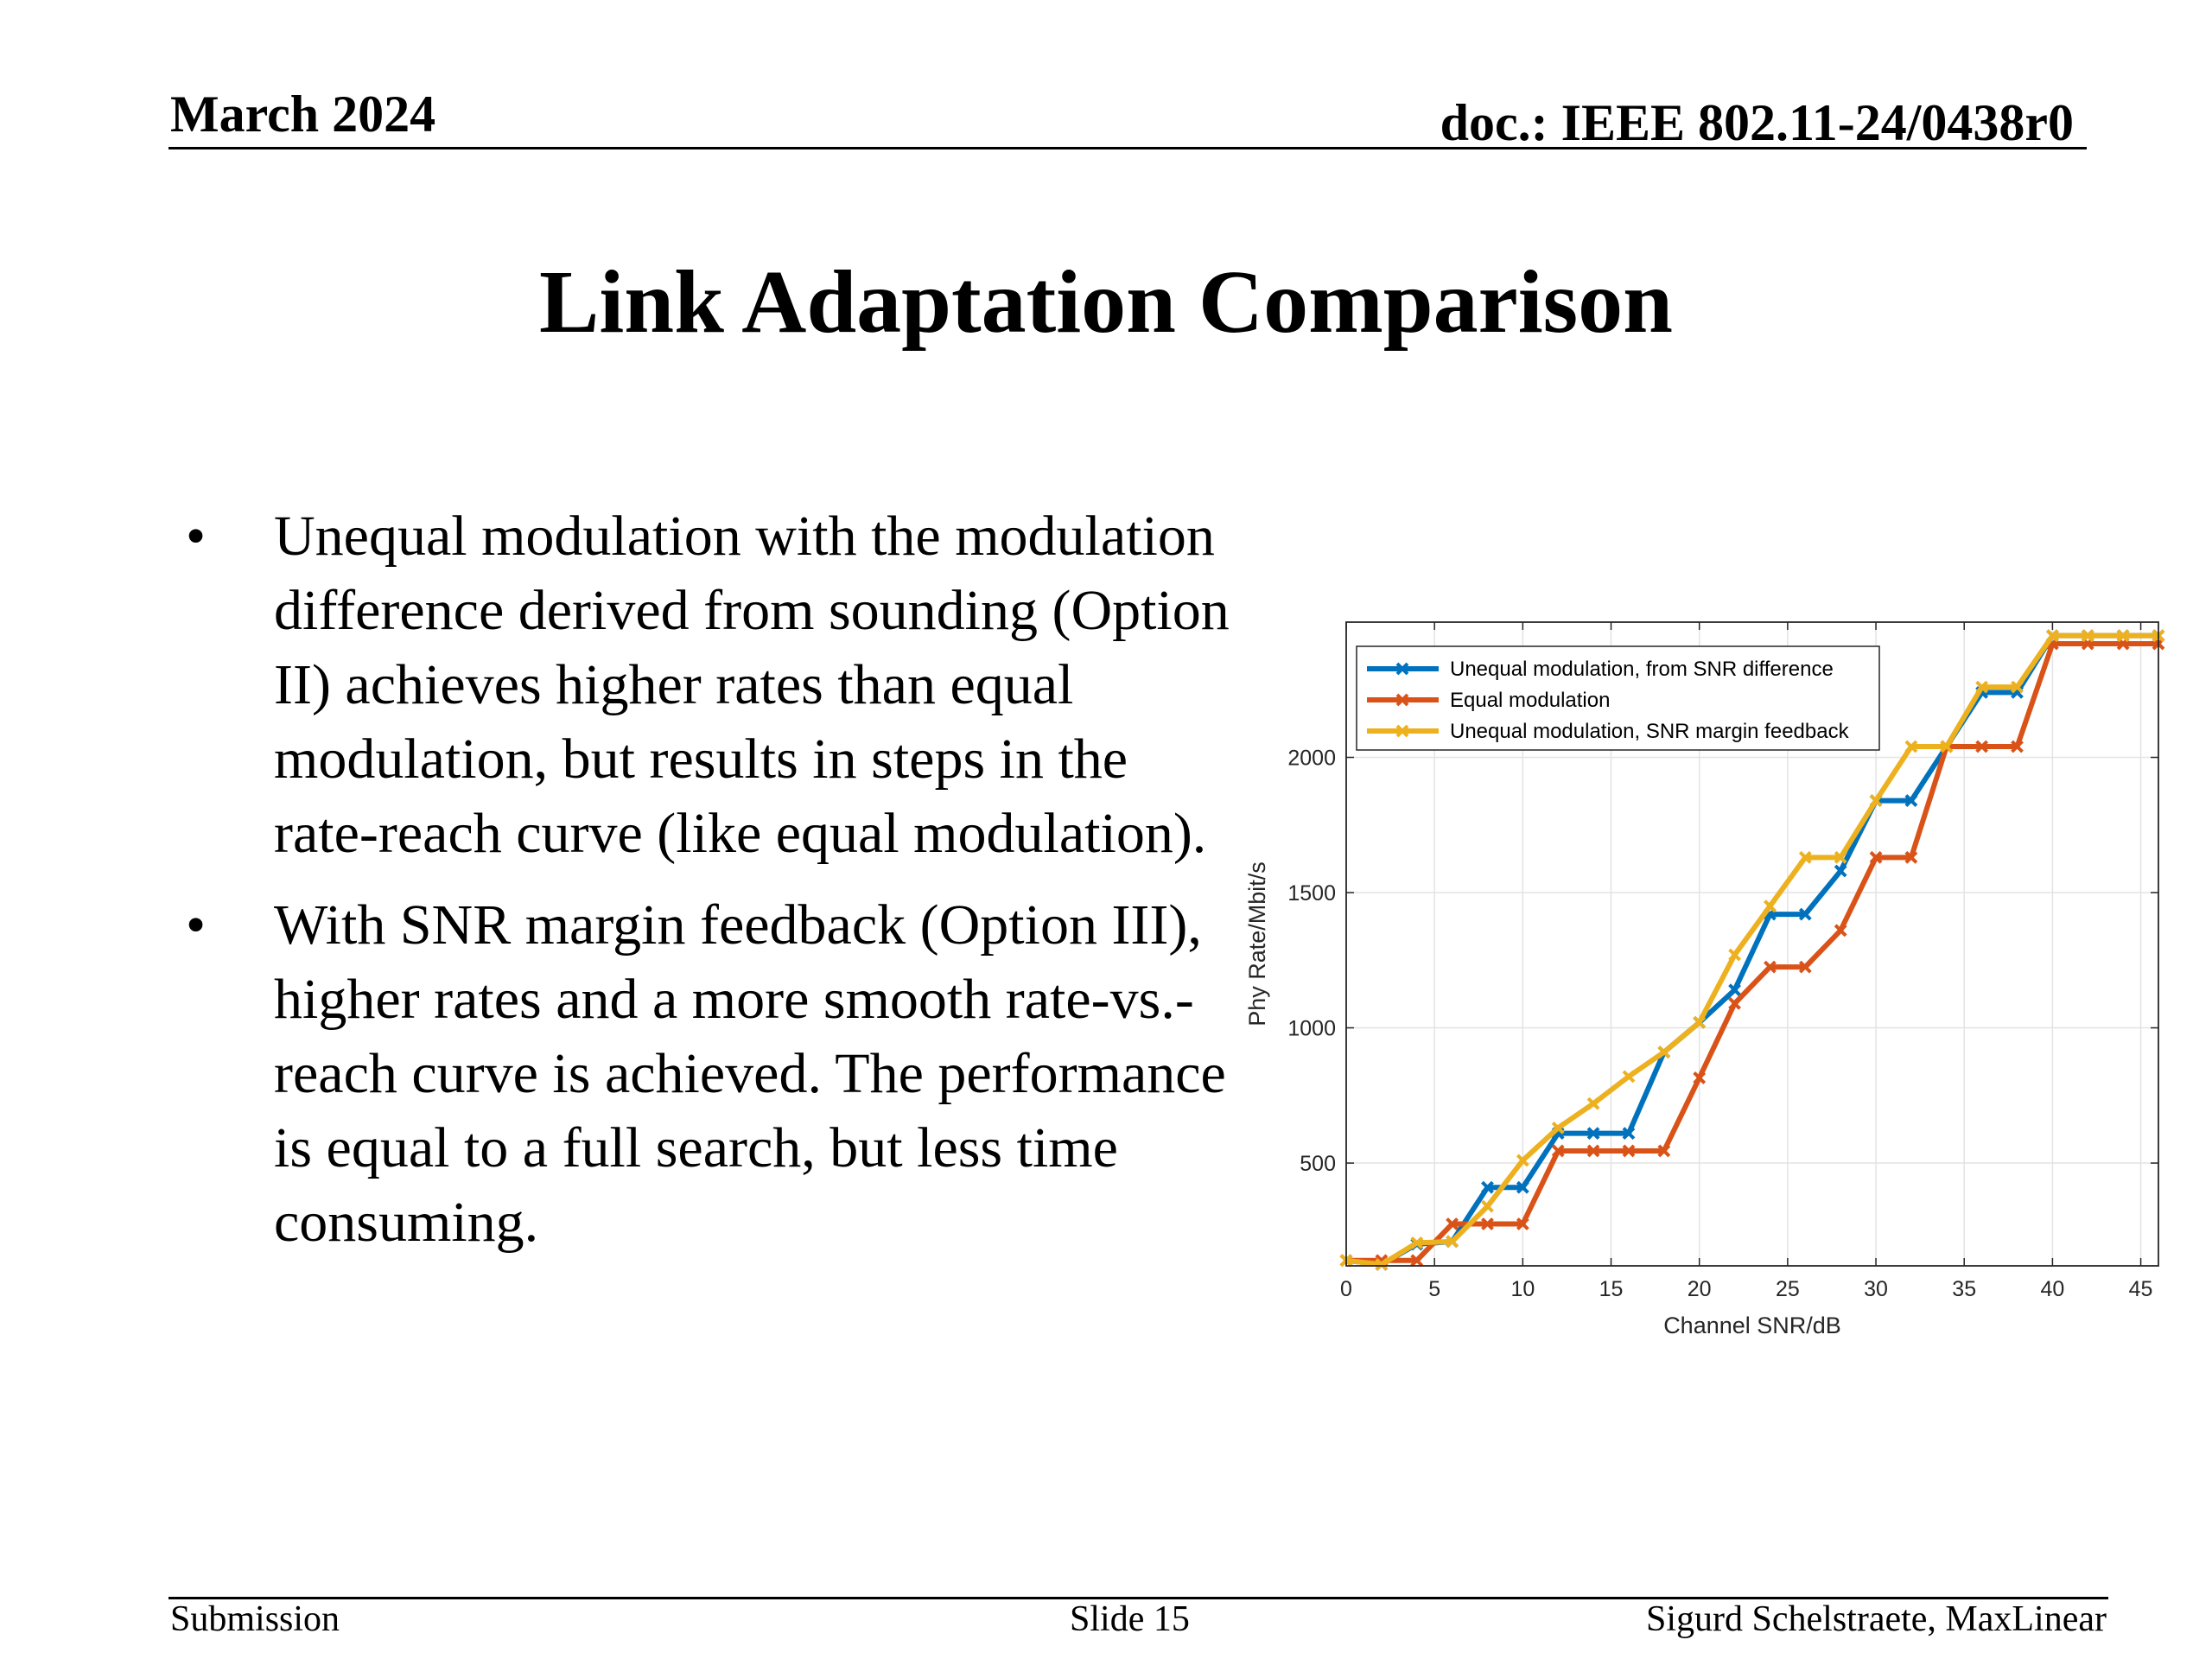  I want to click on footer-slide-number: Slide 15, so click(1130, 1619).